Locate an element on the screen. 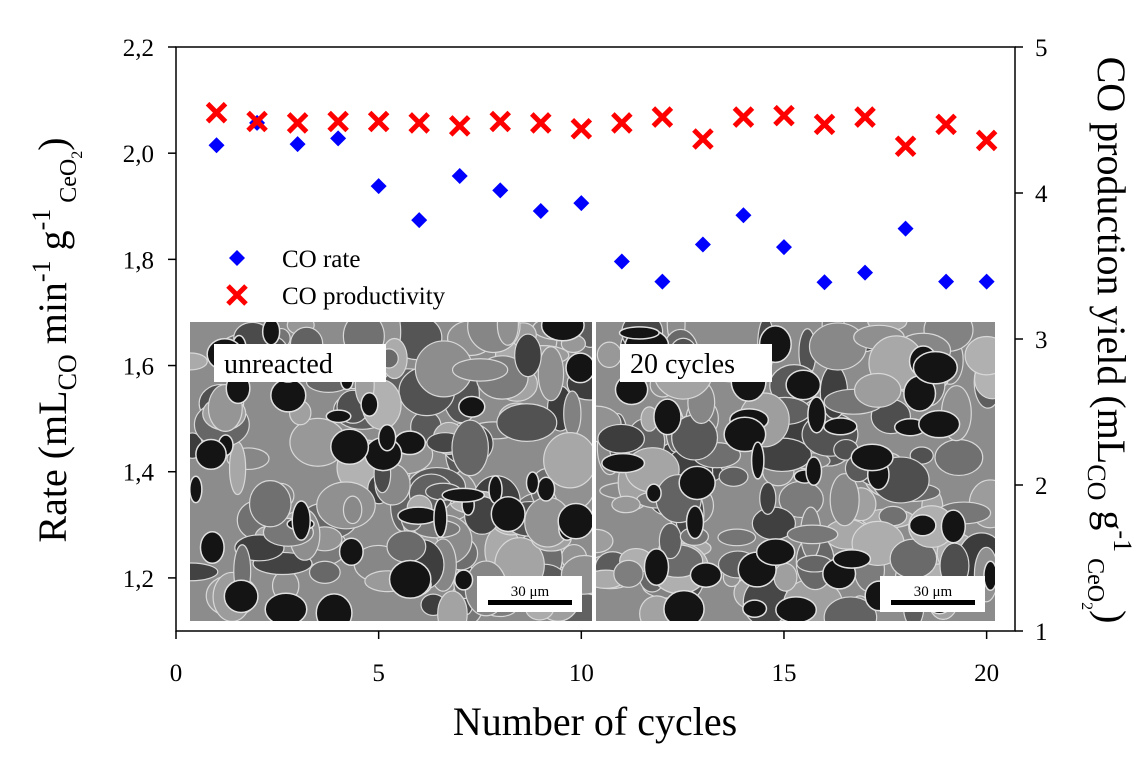 The height and width of the screenshot is (761, 1140). y-tick-label: 1,4 is located at coordinates (139, 473).